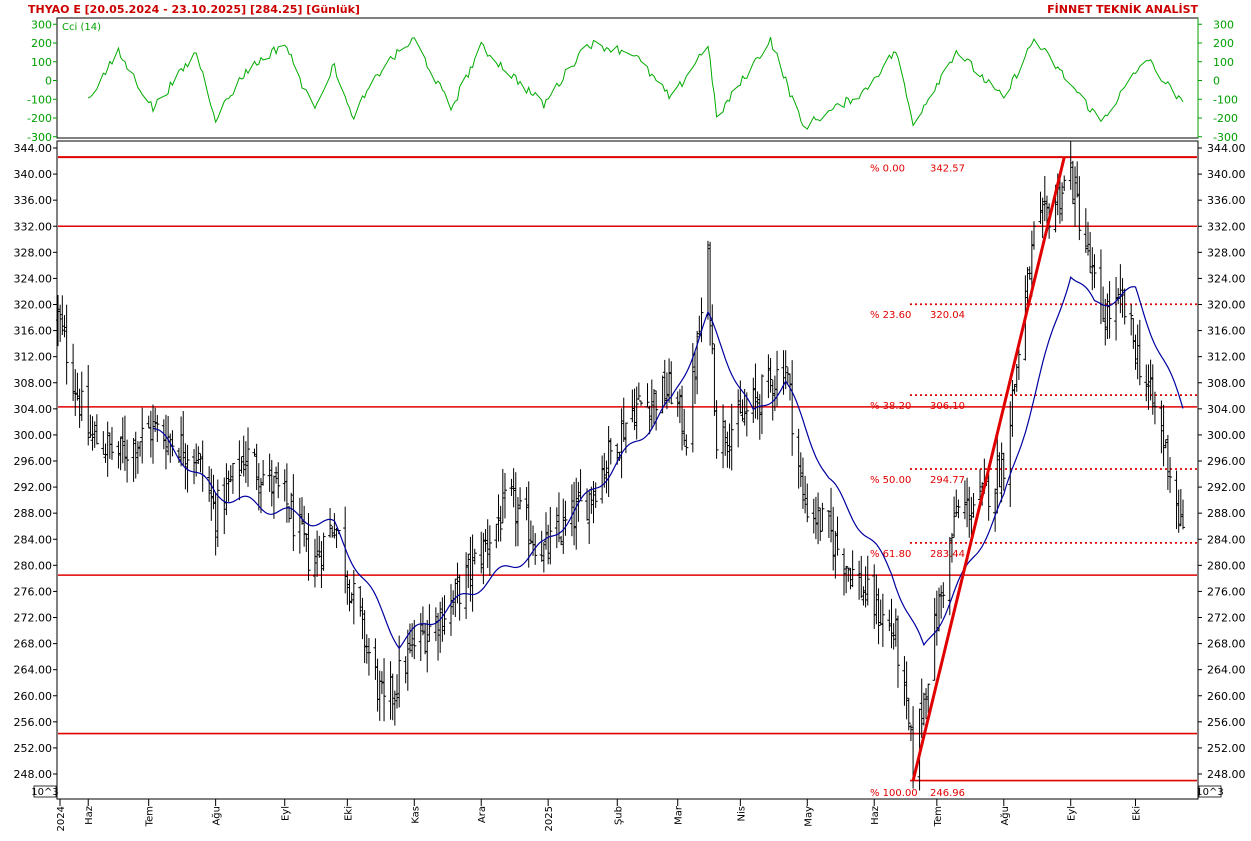 The image size is (1251, 841). I want to click on cci-label: Cci (14), so click(81, 27).